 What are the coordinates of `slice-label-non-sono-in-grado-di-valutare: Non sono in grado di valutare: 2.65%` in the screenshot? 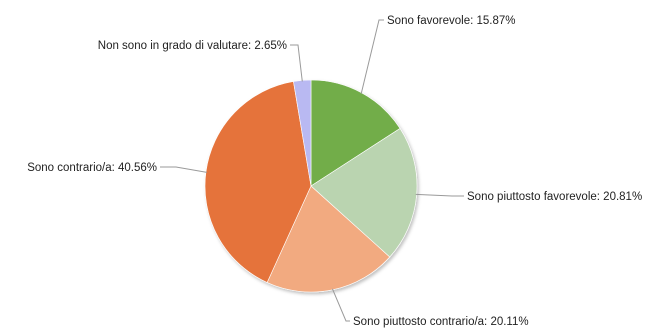 It's located at (192, 46).